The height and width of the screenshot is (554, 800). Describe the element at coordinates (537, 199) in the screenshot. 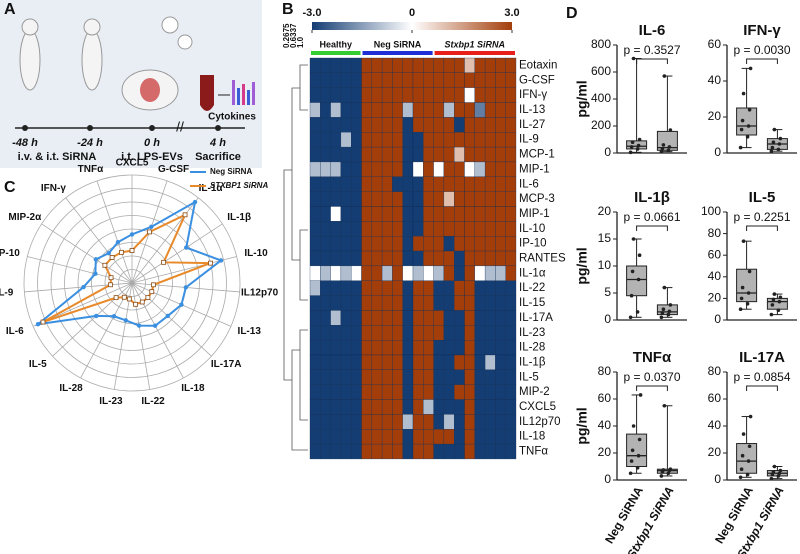

I see `row-label: MCP-3` at that location.